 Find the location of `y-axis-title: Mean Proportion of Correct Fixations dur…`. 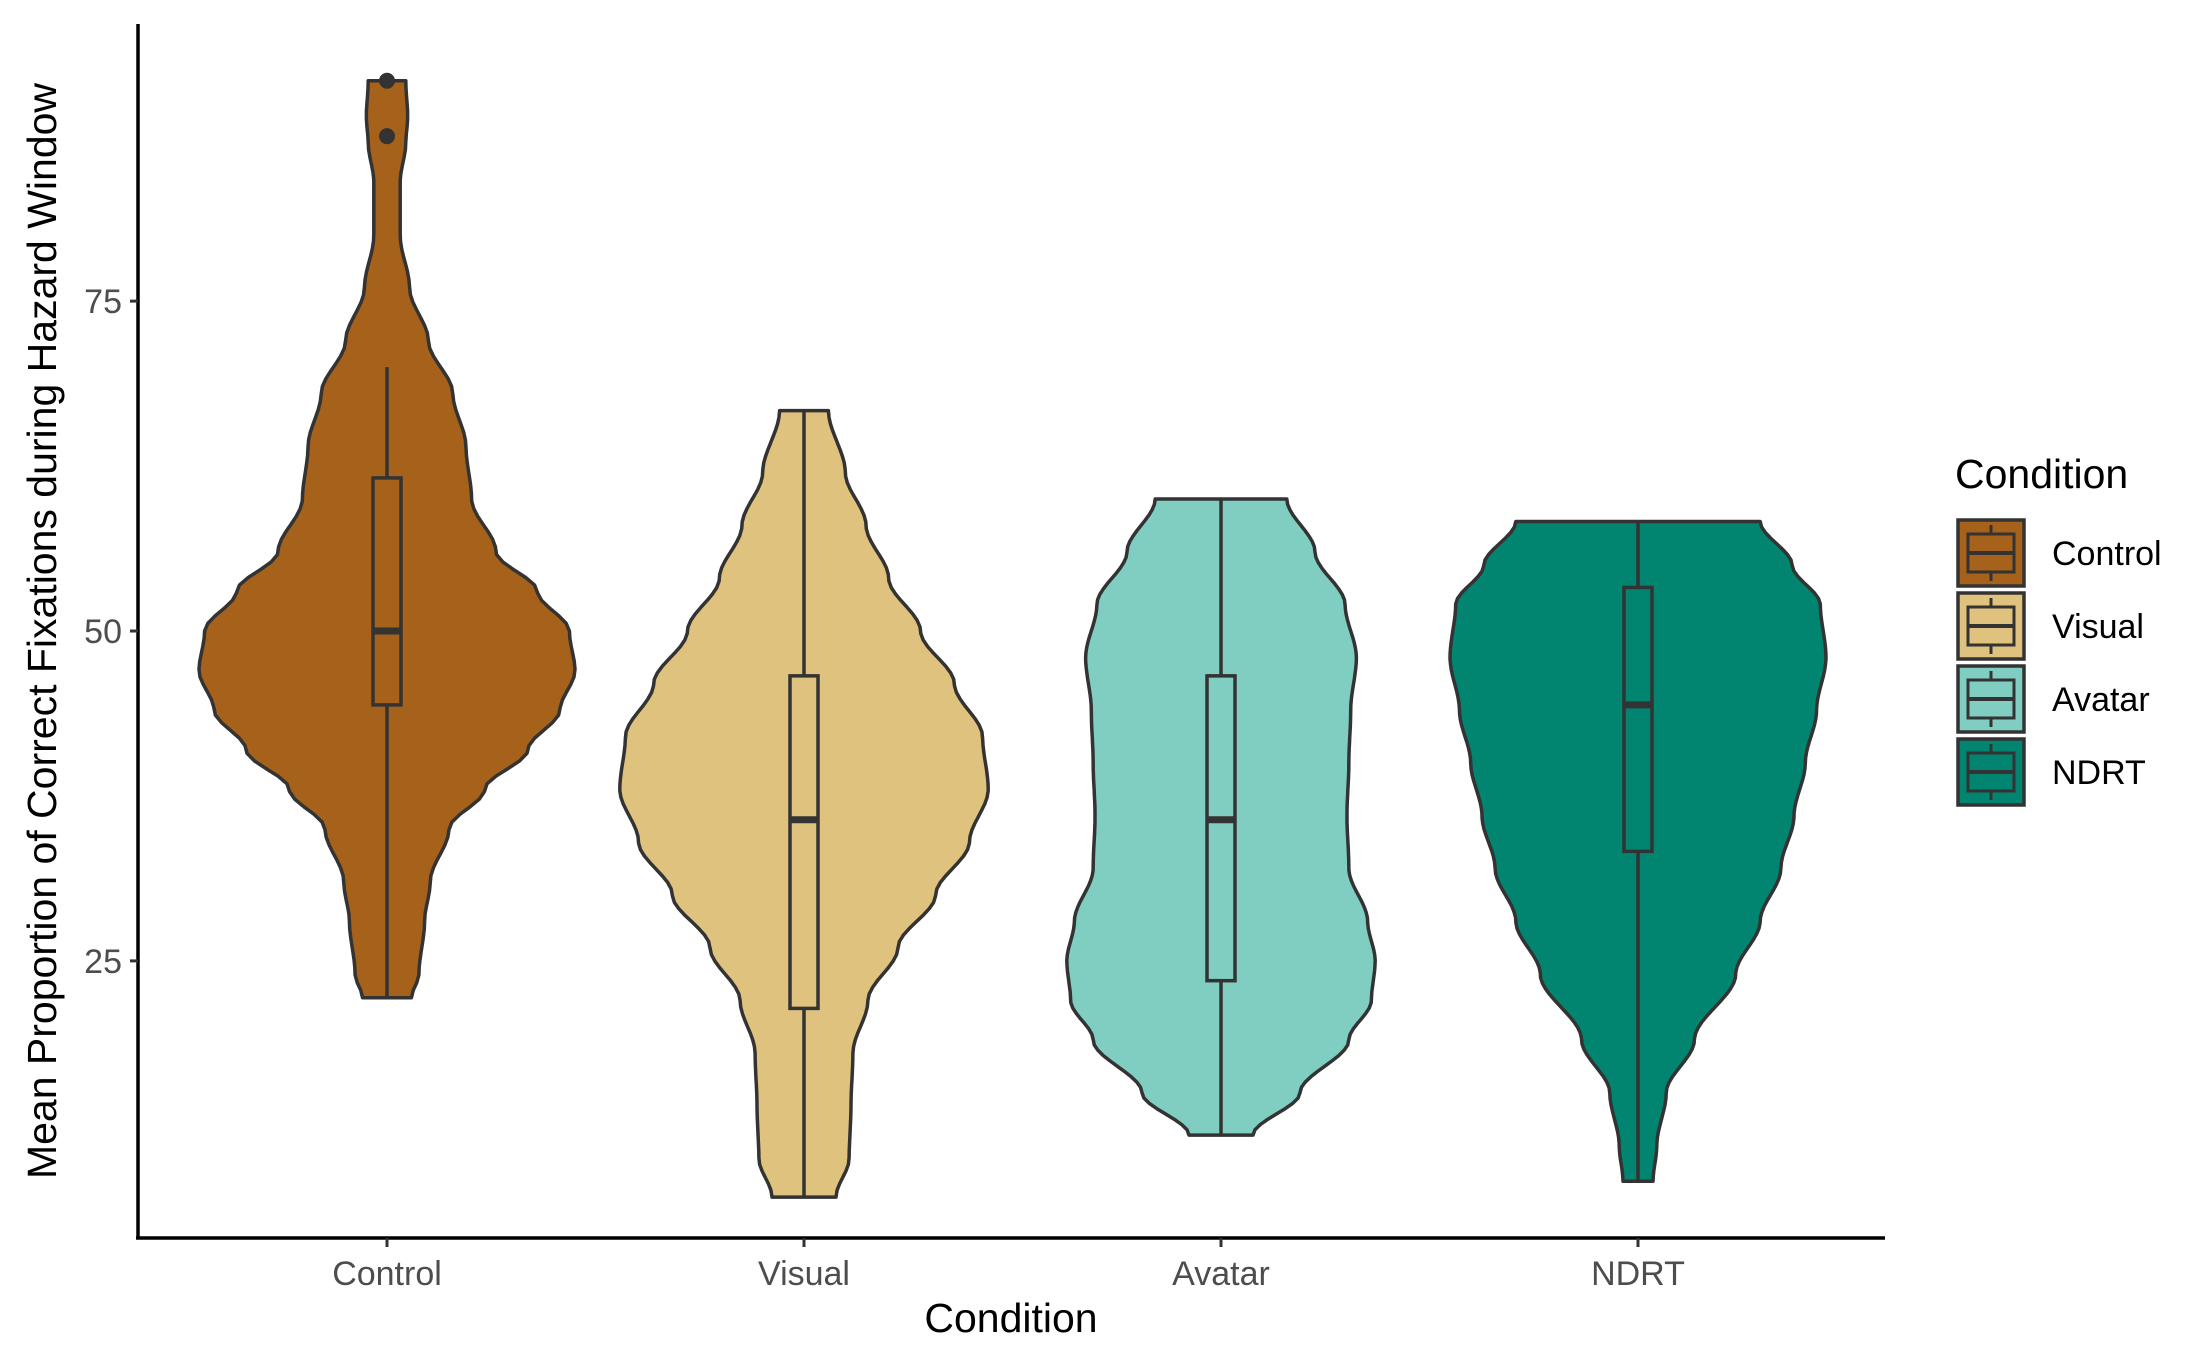

y-axis-title: Mean Proportion of Correct Fixations dur… is located at coordinates (42, 631).